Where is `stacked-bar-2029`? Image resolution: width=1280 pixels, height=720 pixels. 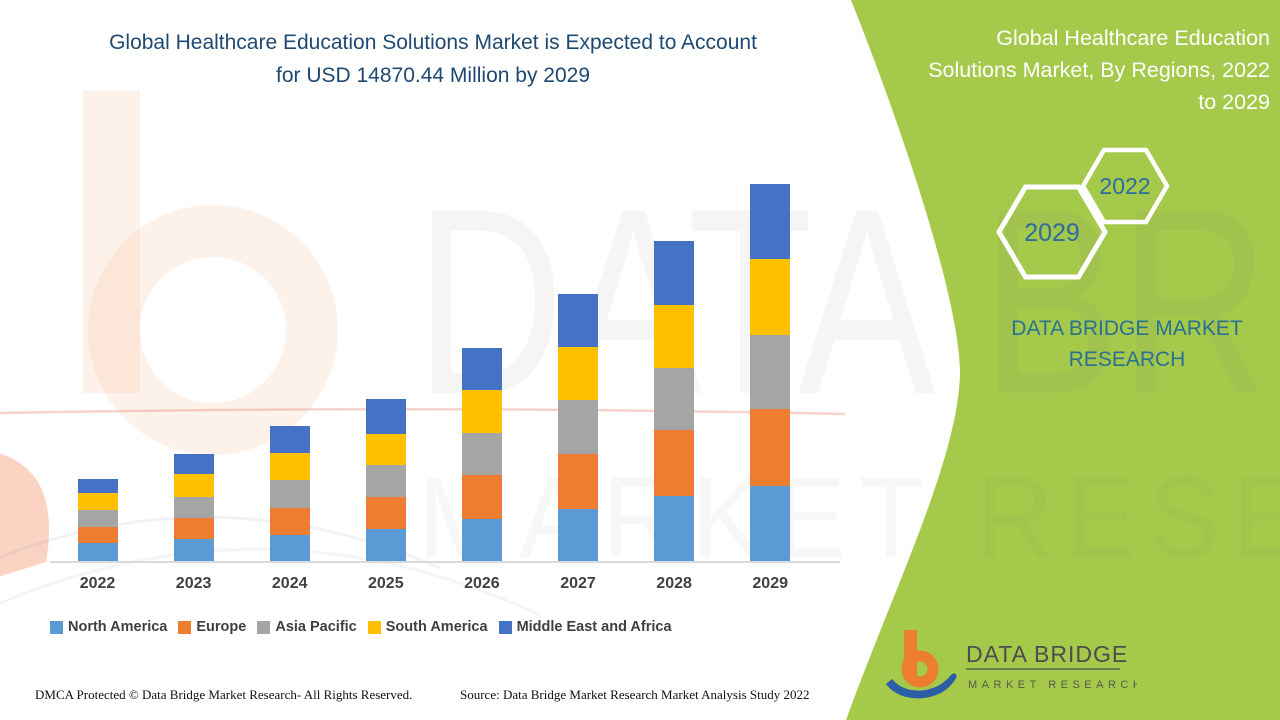 stacked-bar-2029 is located at coordinates (770, 372).